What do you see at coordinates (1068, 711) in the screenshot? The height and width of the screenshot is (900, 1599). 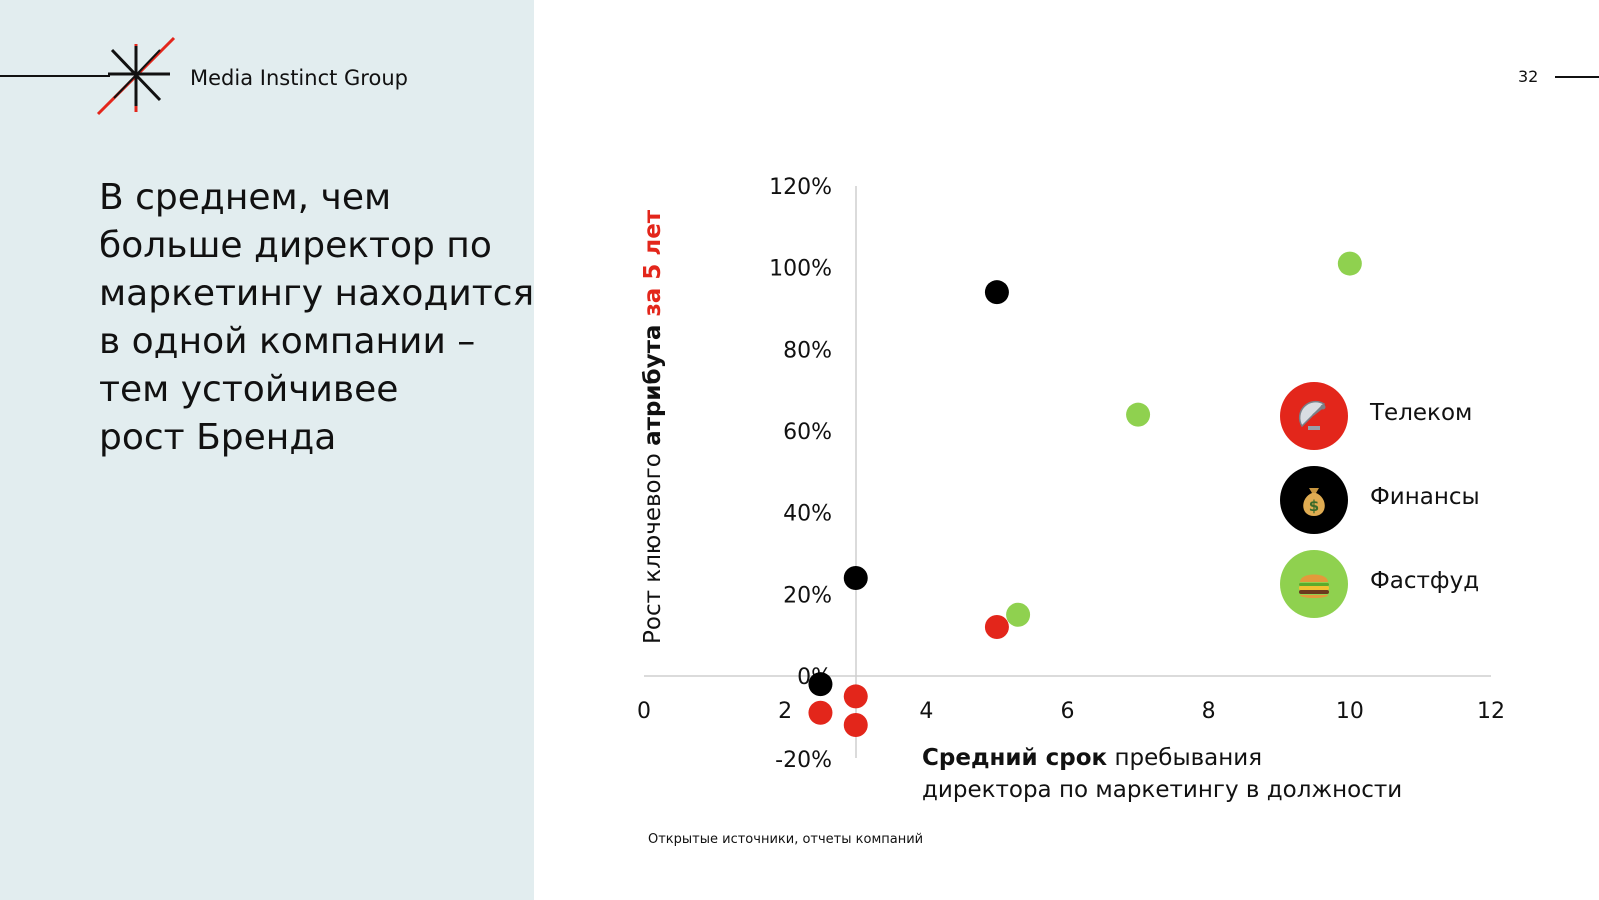 I see `x-tick-label: 6` at bounding box center [1068, 711].